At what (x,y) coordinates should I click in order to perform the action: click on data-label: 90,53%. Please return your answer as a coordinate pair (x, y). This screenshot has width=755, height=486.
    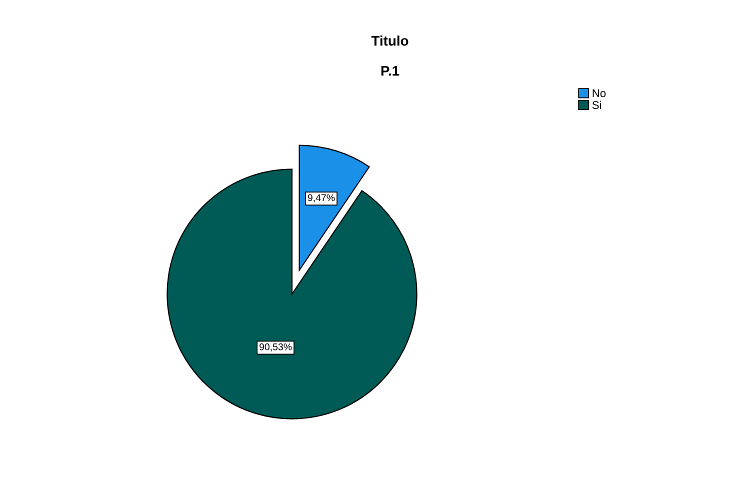
    Looking at the image, I should click on (276, 347).